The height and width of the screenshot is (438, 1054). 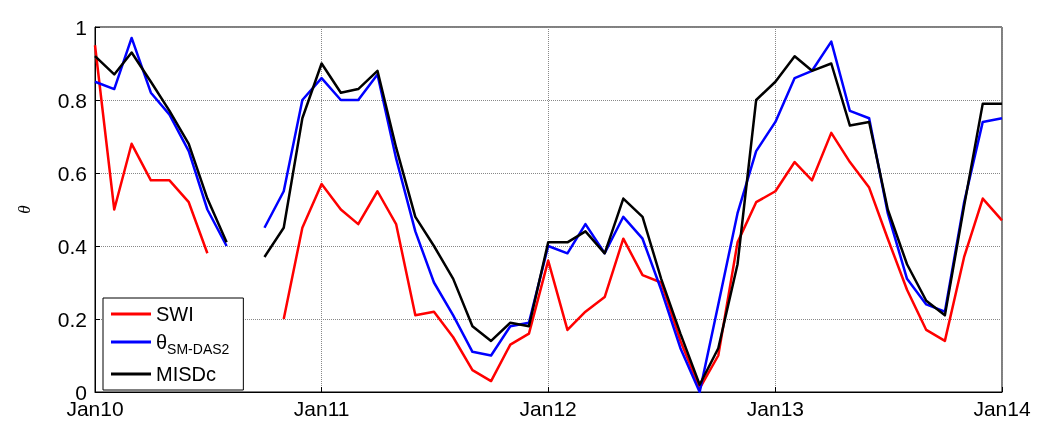 I want to click on y-tick-label: 0.2, so click(x=72, y=319).